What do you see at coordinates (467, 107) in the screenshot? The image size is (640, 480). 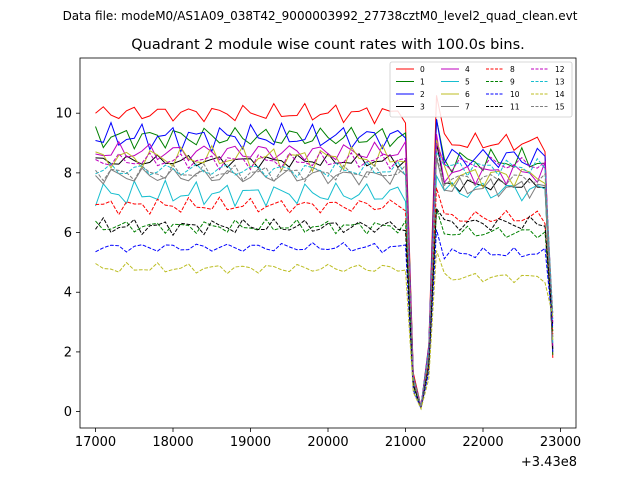 I see `legend-label-7: 7` at bounding box center [467, 107].